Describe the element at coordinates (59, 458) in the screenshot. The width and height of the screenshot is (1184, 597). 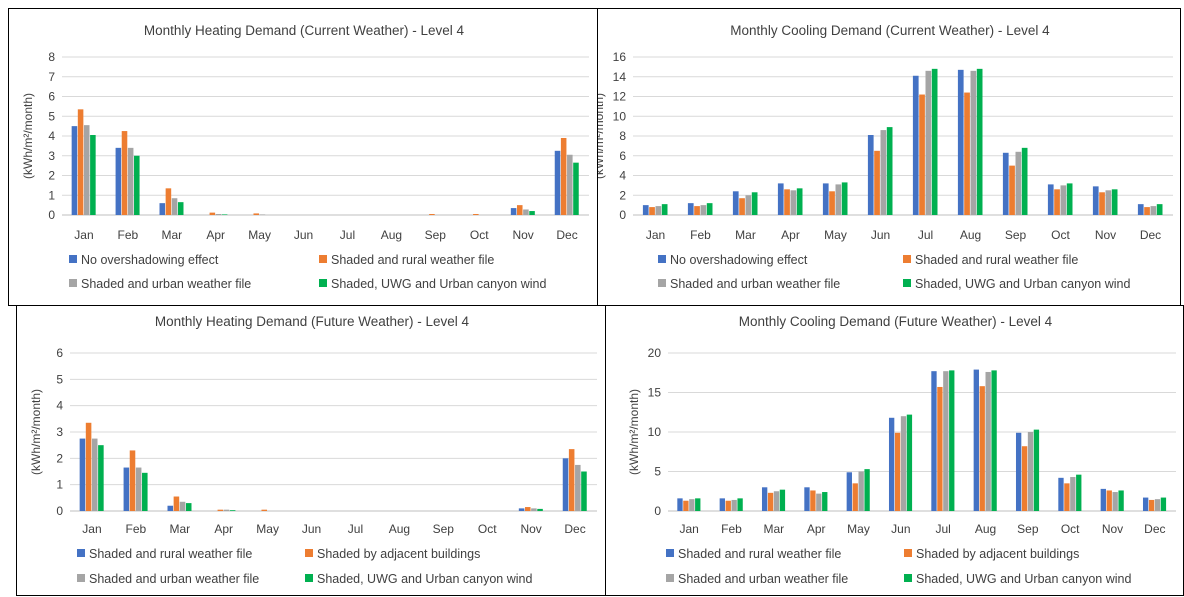
I see `y-tick-label: 2` at that location.